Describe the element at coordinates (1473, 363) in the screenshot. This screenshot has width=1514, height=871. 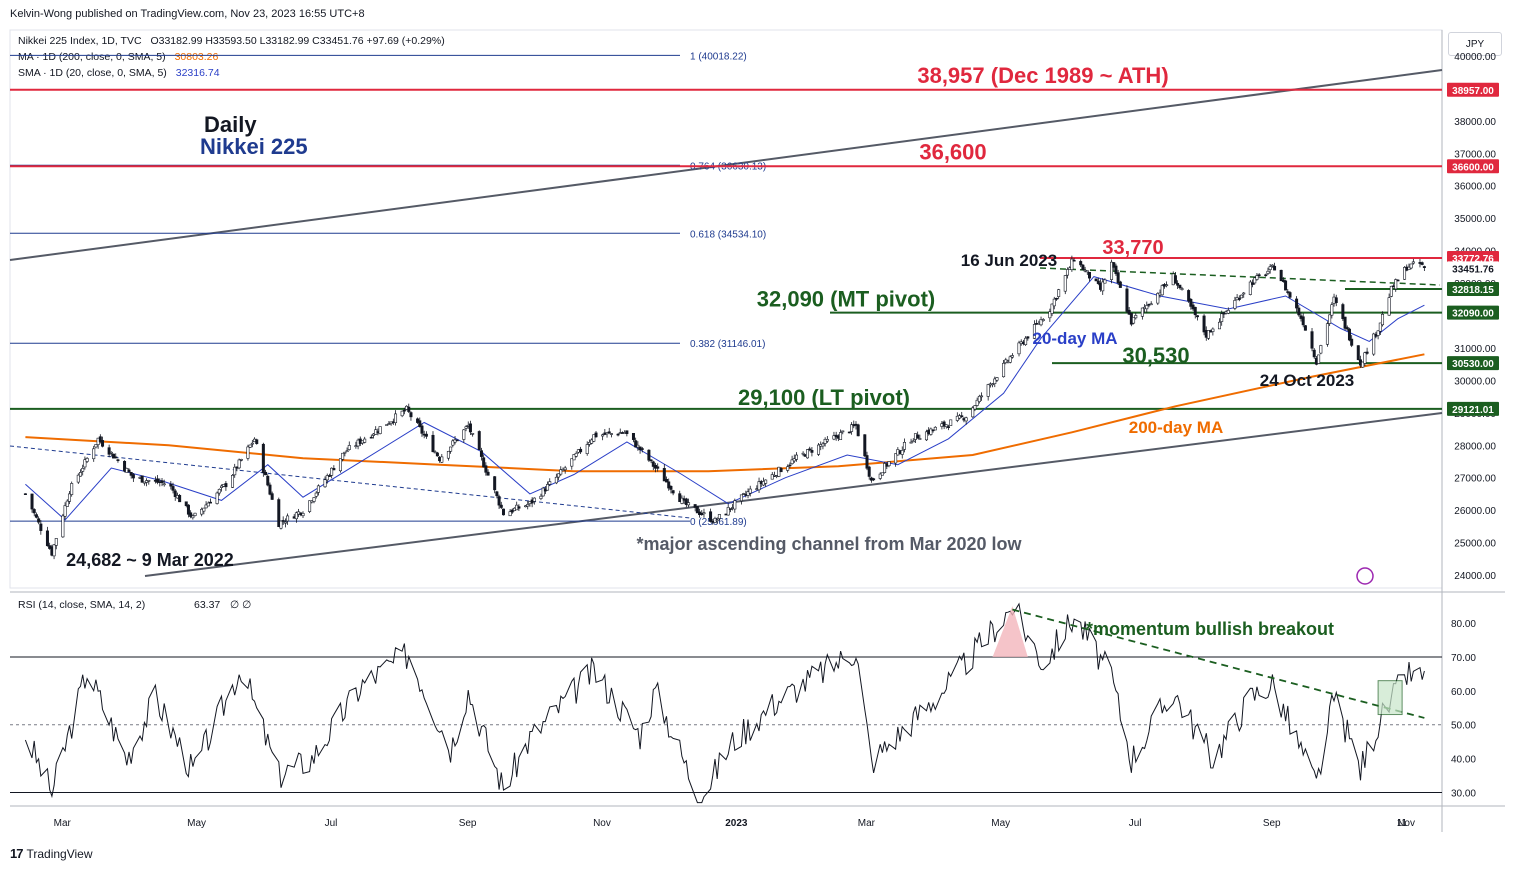
I see `price-tag` at that location.